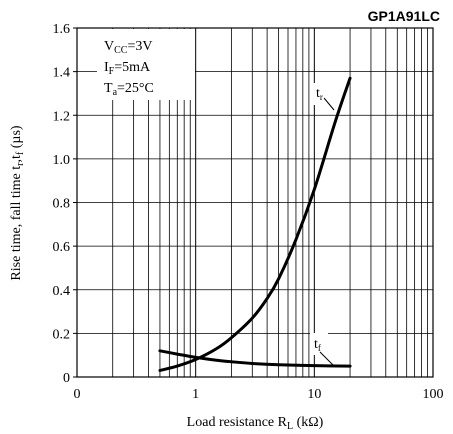 This screenshot has height=434, width=453. Describe the element at coordinates (17, 202) in the screenshot. I see `y-axis-label: Rise time, fall time tr,tf (µs)` at that location.